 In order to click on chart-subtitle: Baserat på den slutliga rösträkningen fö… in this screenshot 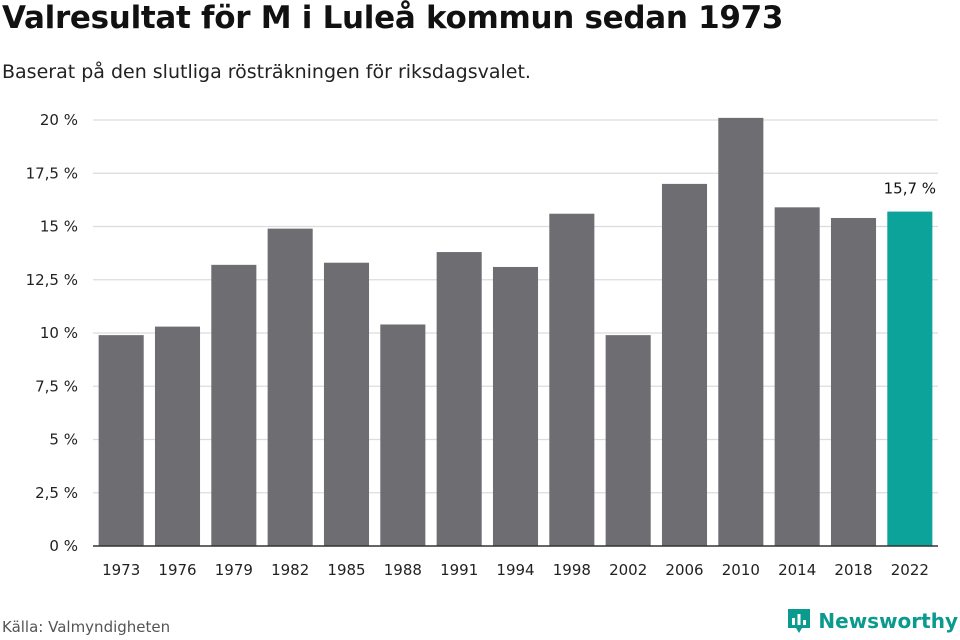, I will do `click(266, 72)`.